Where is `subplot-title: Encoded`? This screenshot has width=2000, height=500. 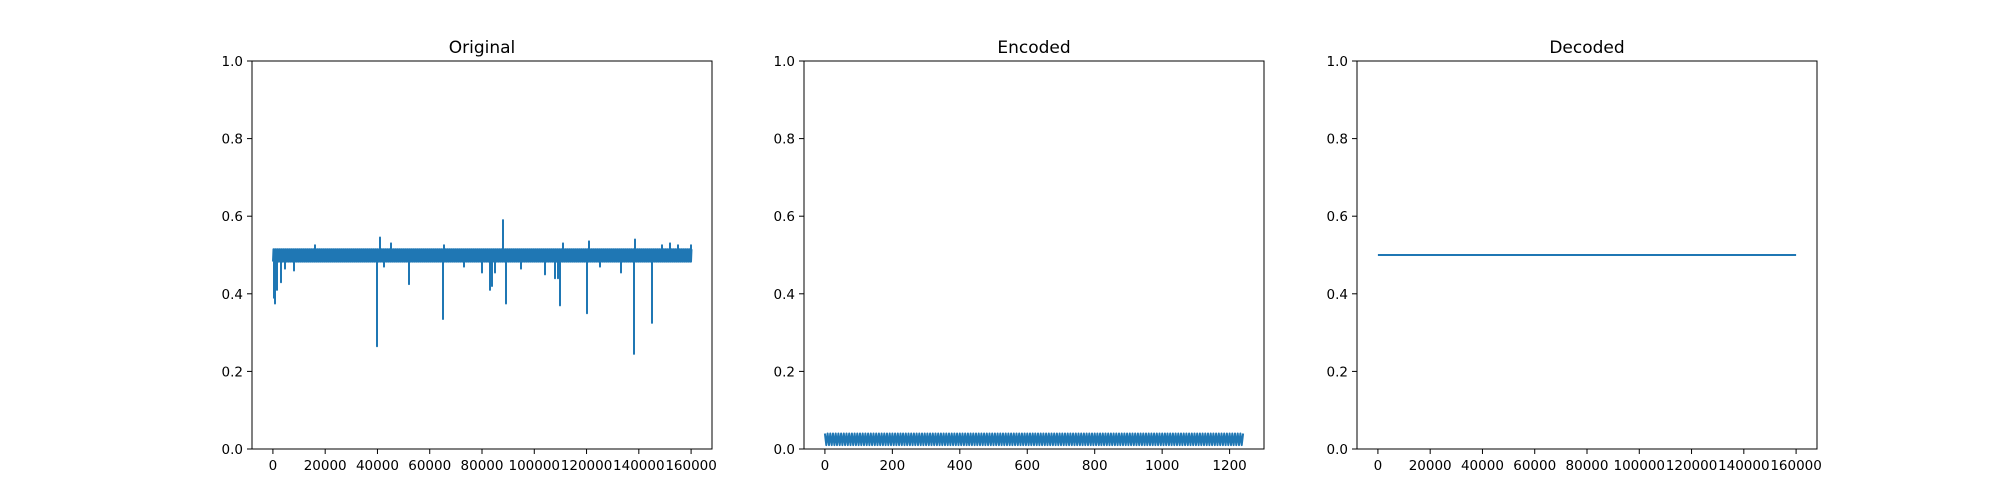
subplot-title: Encoded is located at coordinates (1033, 48).